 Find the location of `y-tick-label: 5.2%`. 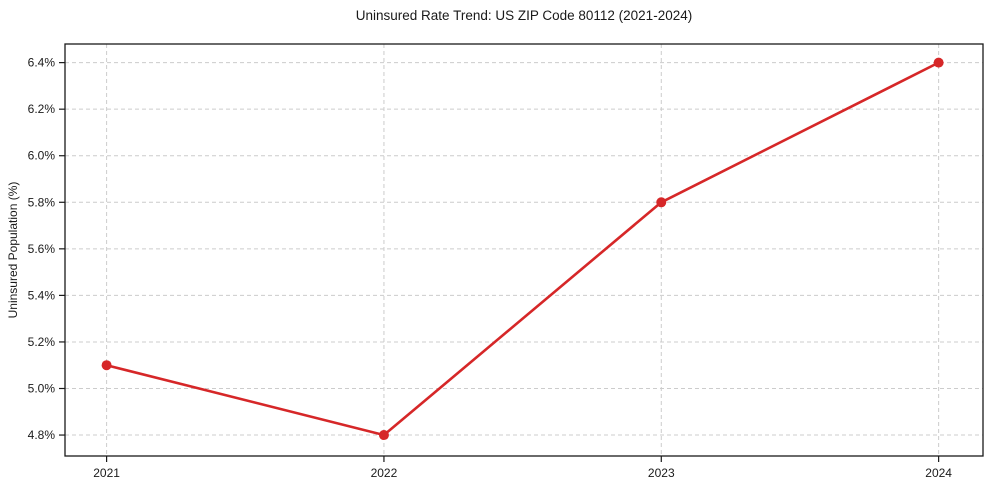

y-tick-label: 5.2% is located at coordinates (42, 342).